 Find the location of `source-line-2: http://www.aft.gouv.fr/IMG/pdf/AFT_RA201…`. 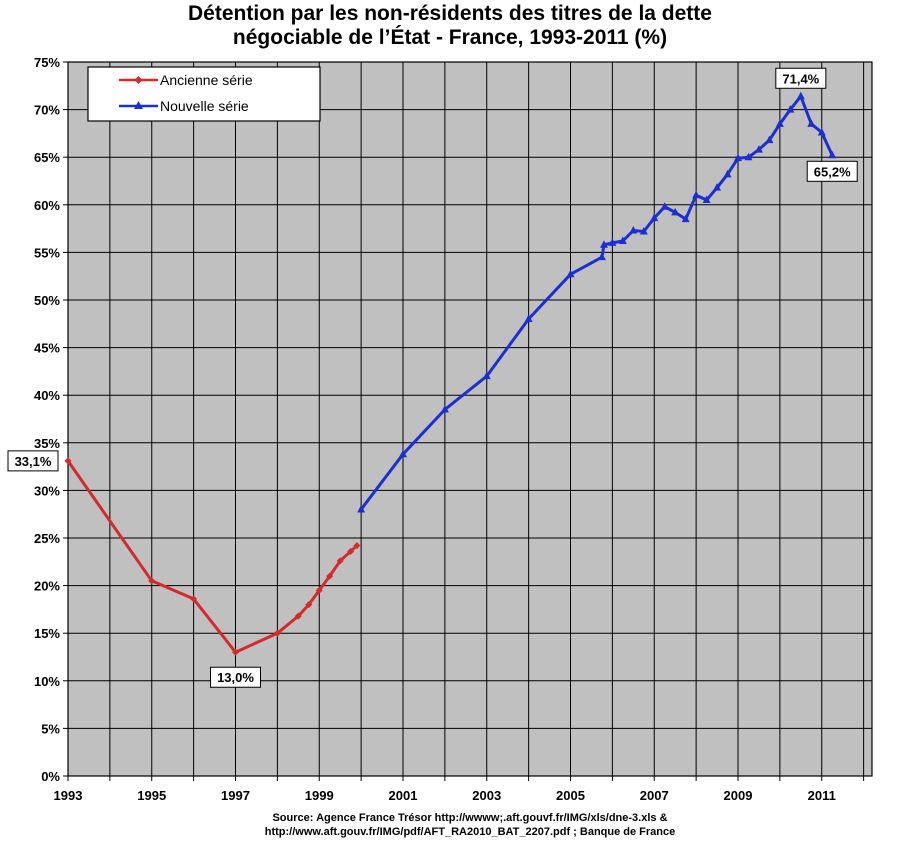

source-line-2: http://www.aft.gouv.fr/IMG/pdf/AFT_RA201… is located at coordinates (470, 832).